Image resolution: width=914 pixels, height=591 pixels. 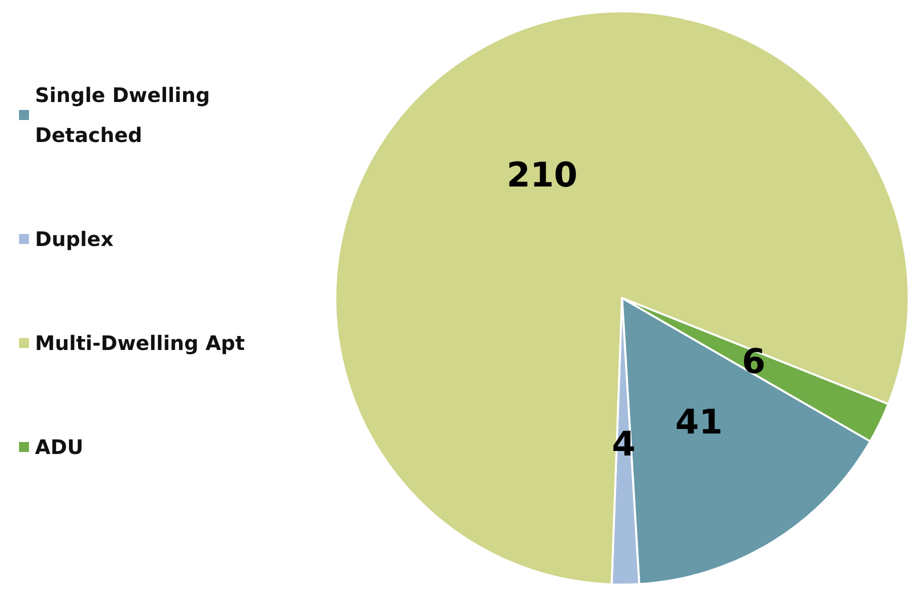 I want to click on legend-label: Duplex, so click(x=74, y=239).